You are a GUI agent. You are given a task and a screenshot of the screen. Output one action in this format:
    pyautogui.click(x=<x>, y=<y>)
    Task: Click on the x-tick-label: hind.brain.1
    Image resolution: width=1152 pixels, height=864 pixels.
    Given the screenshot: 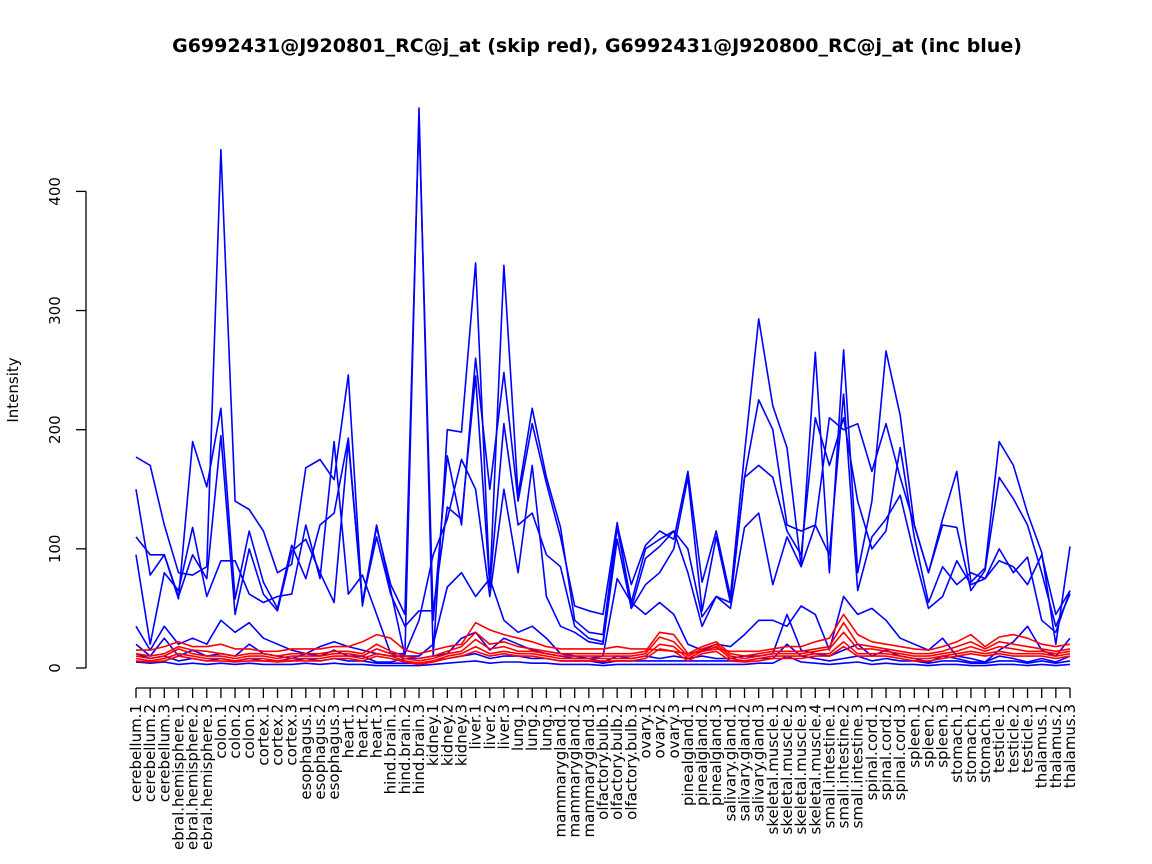 What is the action you would take?
    pyautogui.click(x=391, y=749)
    